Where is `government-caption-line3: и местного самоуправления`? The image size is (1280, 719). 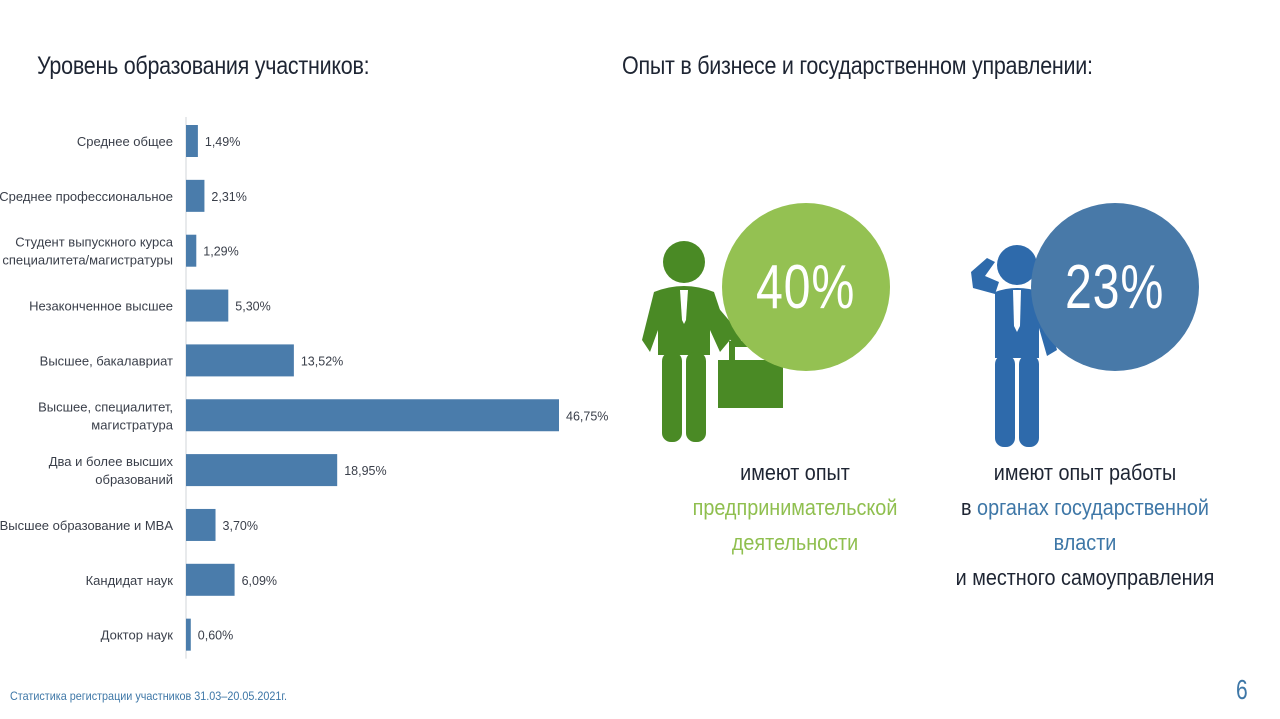
government-caption-line3: и местного самоуправления is located at coordinates (1085, 577).